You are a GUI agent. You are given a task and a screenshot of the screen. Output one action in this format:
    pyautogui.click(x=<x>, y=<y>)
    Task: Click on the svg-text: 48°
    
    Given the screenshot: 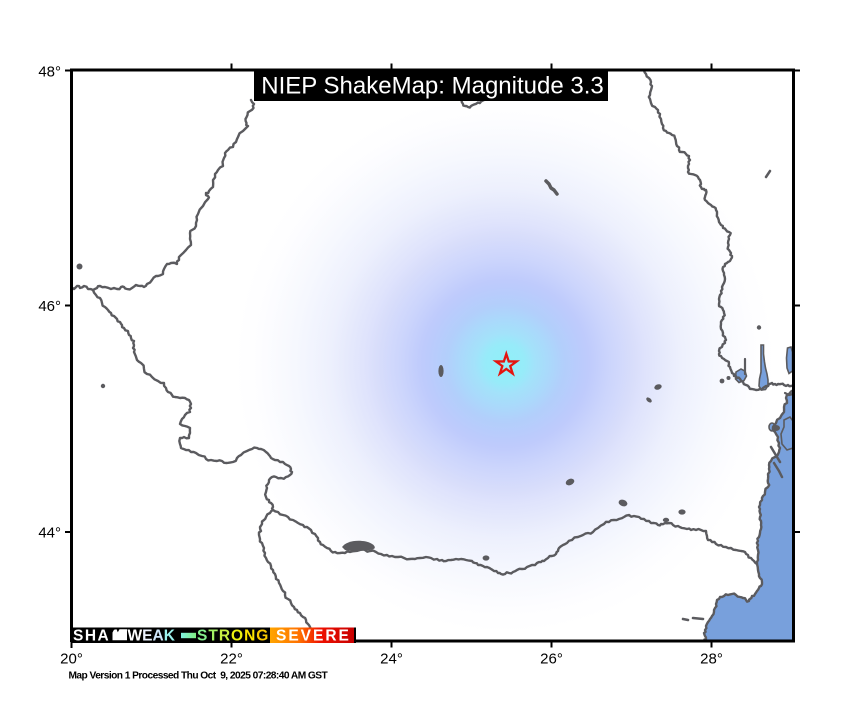 What is the action you would take?
    pyautogui.click(x=49, y=72)
    